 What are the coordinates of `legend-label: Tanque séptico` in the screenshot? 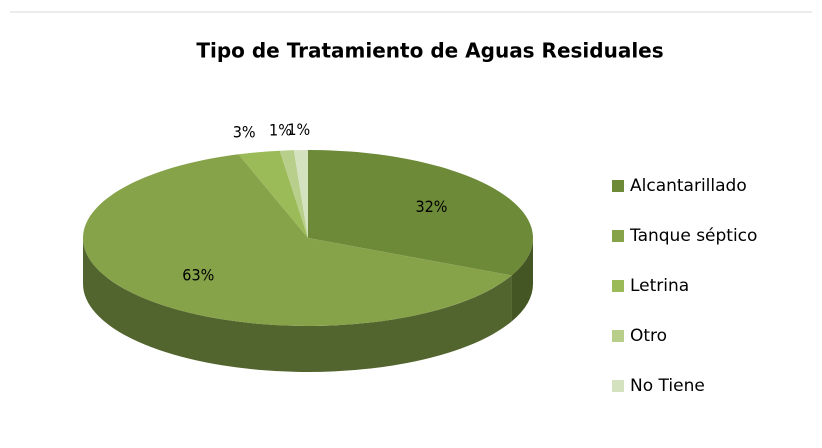 It's located at (693, 236).